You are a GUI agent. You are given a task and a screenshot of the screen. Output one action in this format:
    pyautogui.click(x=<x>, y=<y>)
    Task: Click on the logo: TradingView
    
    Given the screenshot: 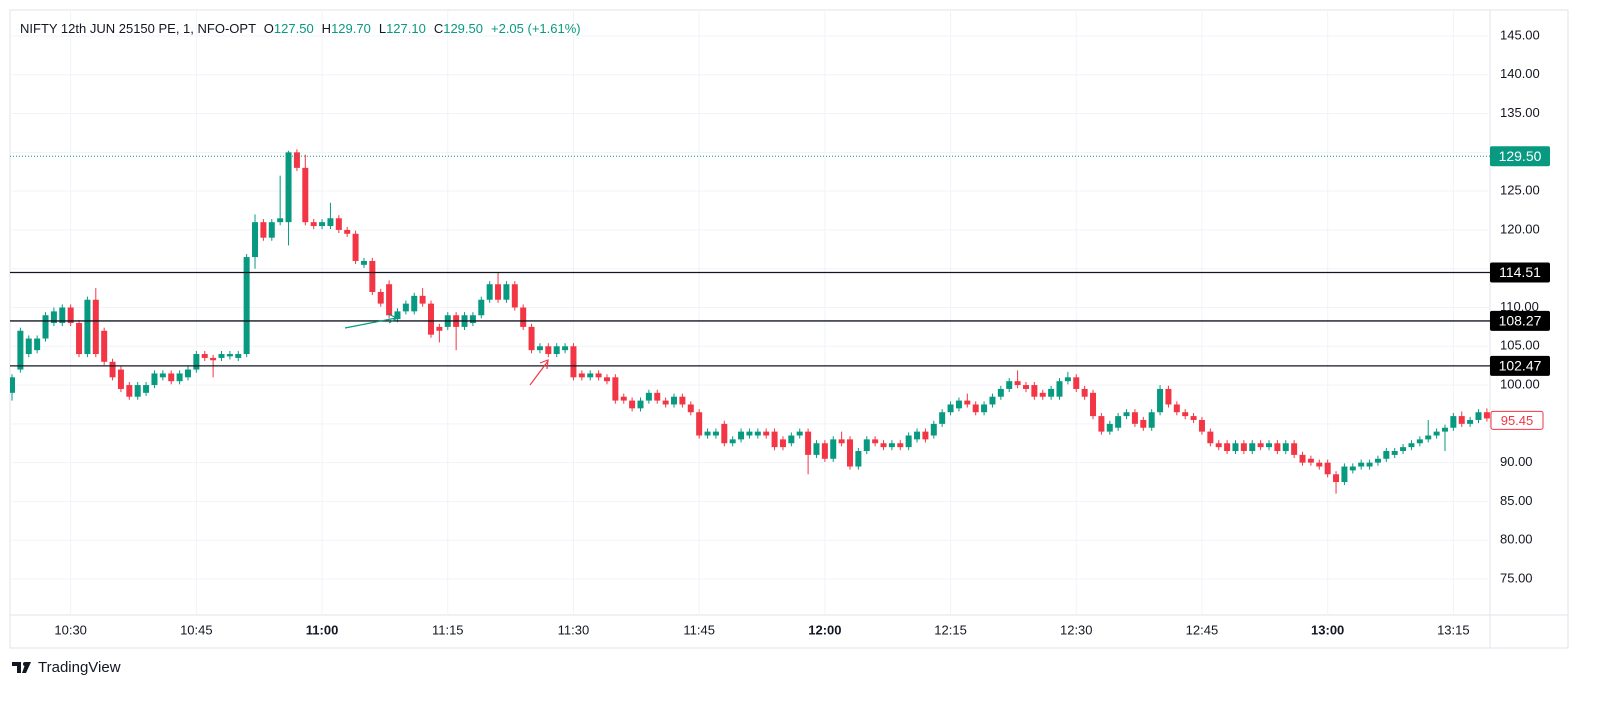 What is the action you would take?
    pyautogui.click(x=66, y=667)
    